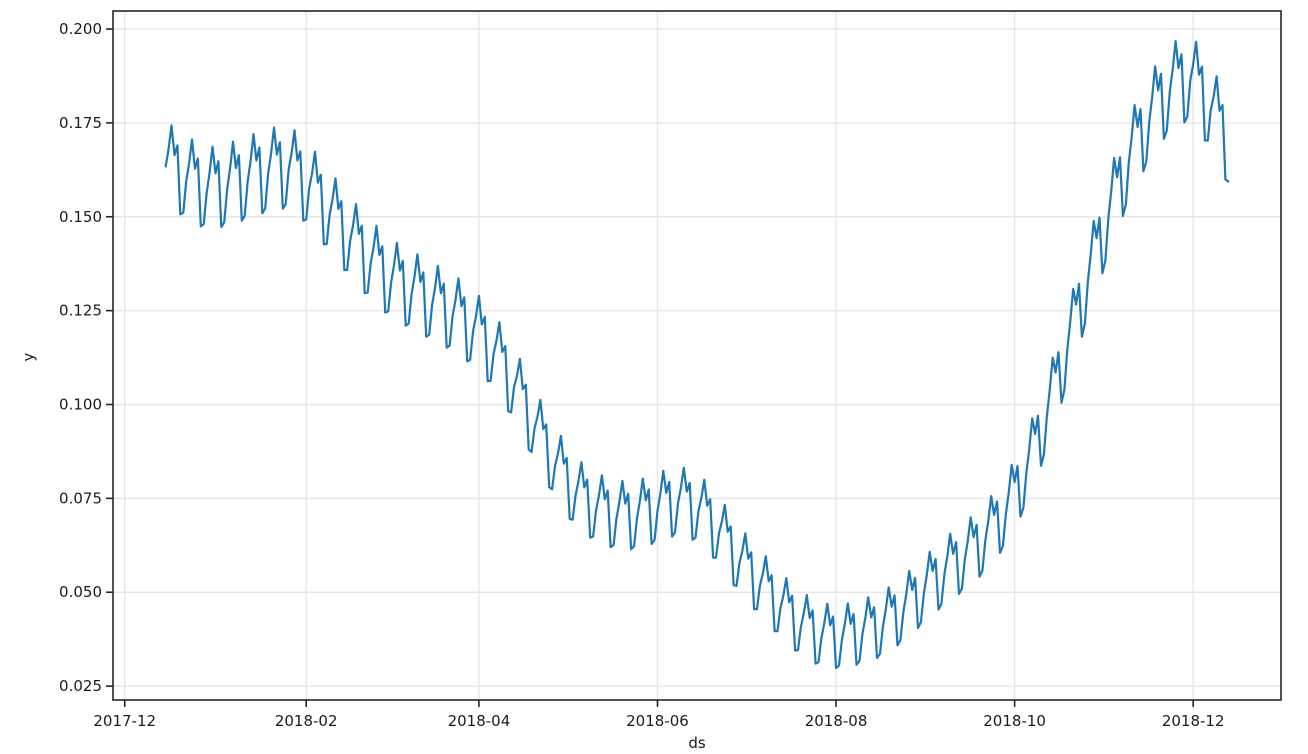 The height and width of the screenshot is (754, 1308). Describe the element at coordinates (80, 592) in the screenshot. I see `y-tick-label: 0.050` at that location.